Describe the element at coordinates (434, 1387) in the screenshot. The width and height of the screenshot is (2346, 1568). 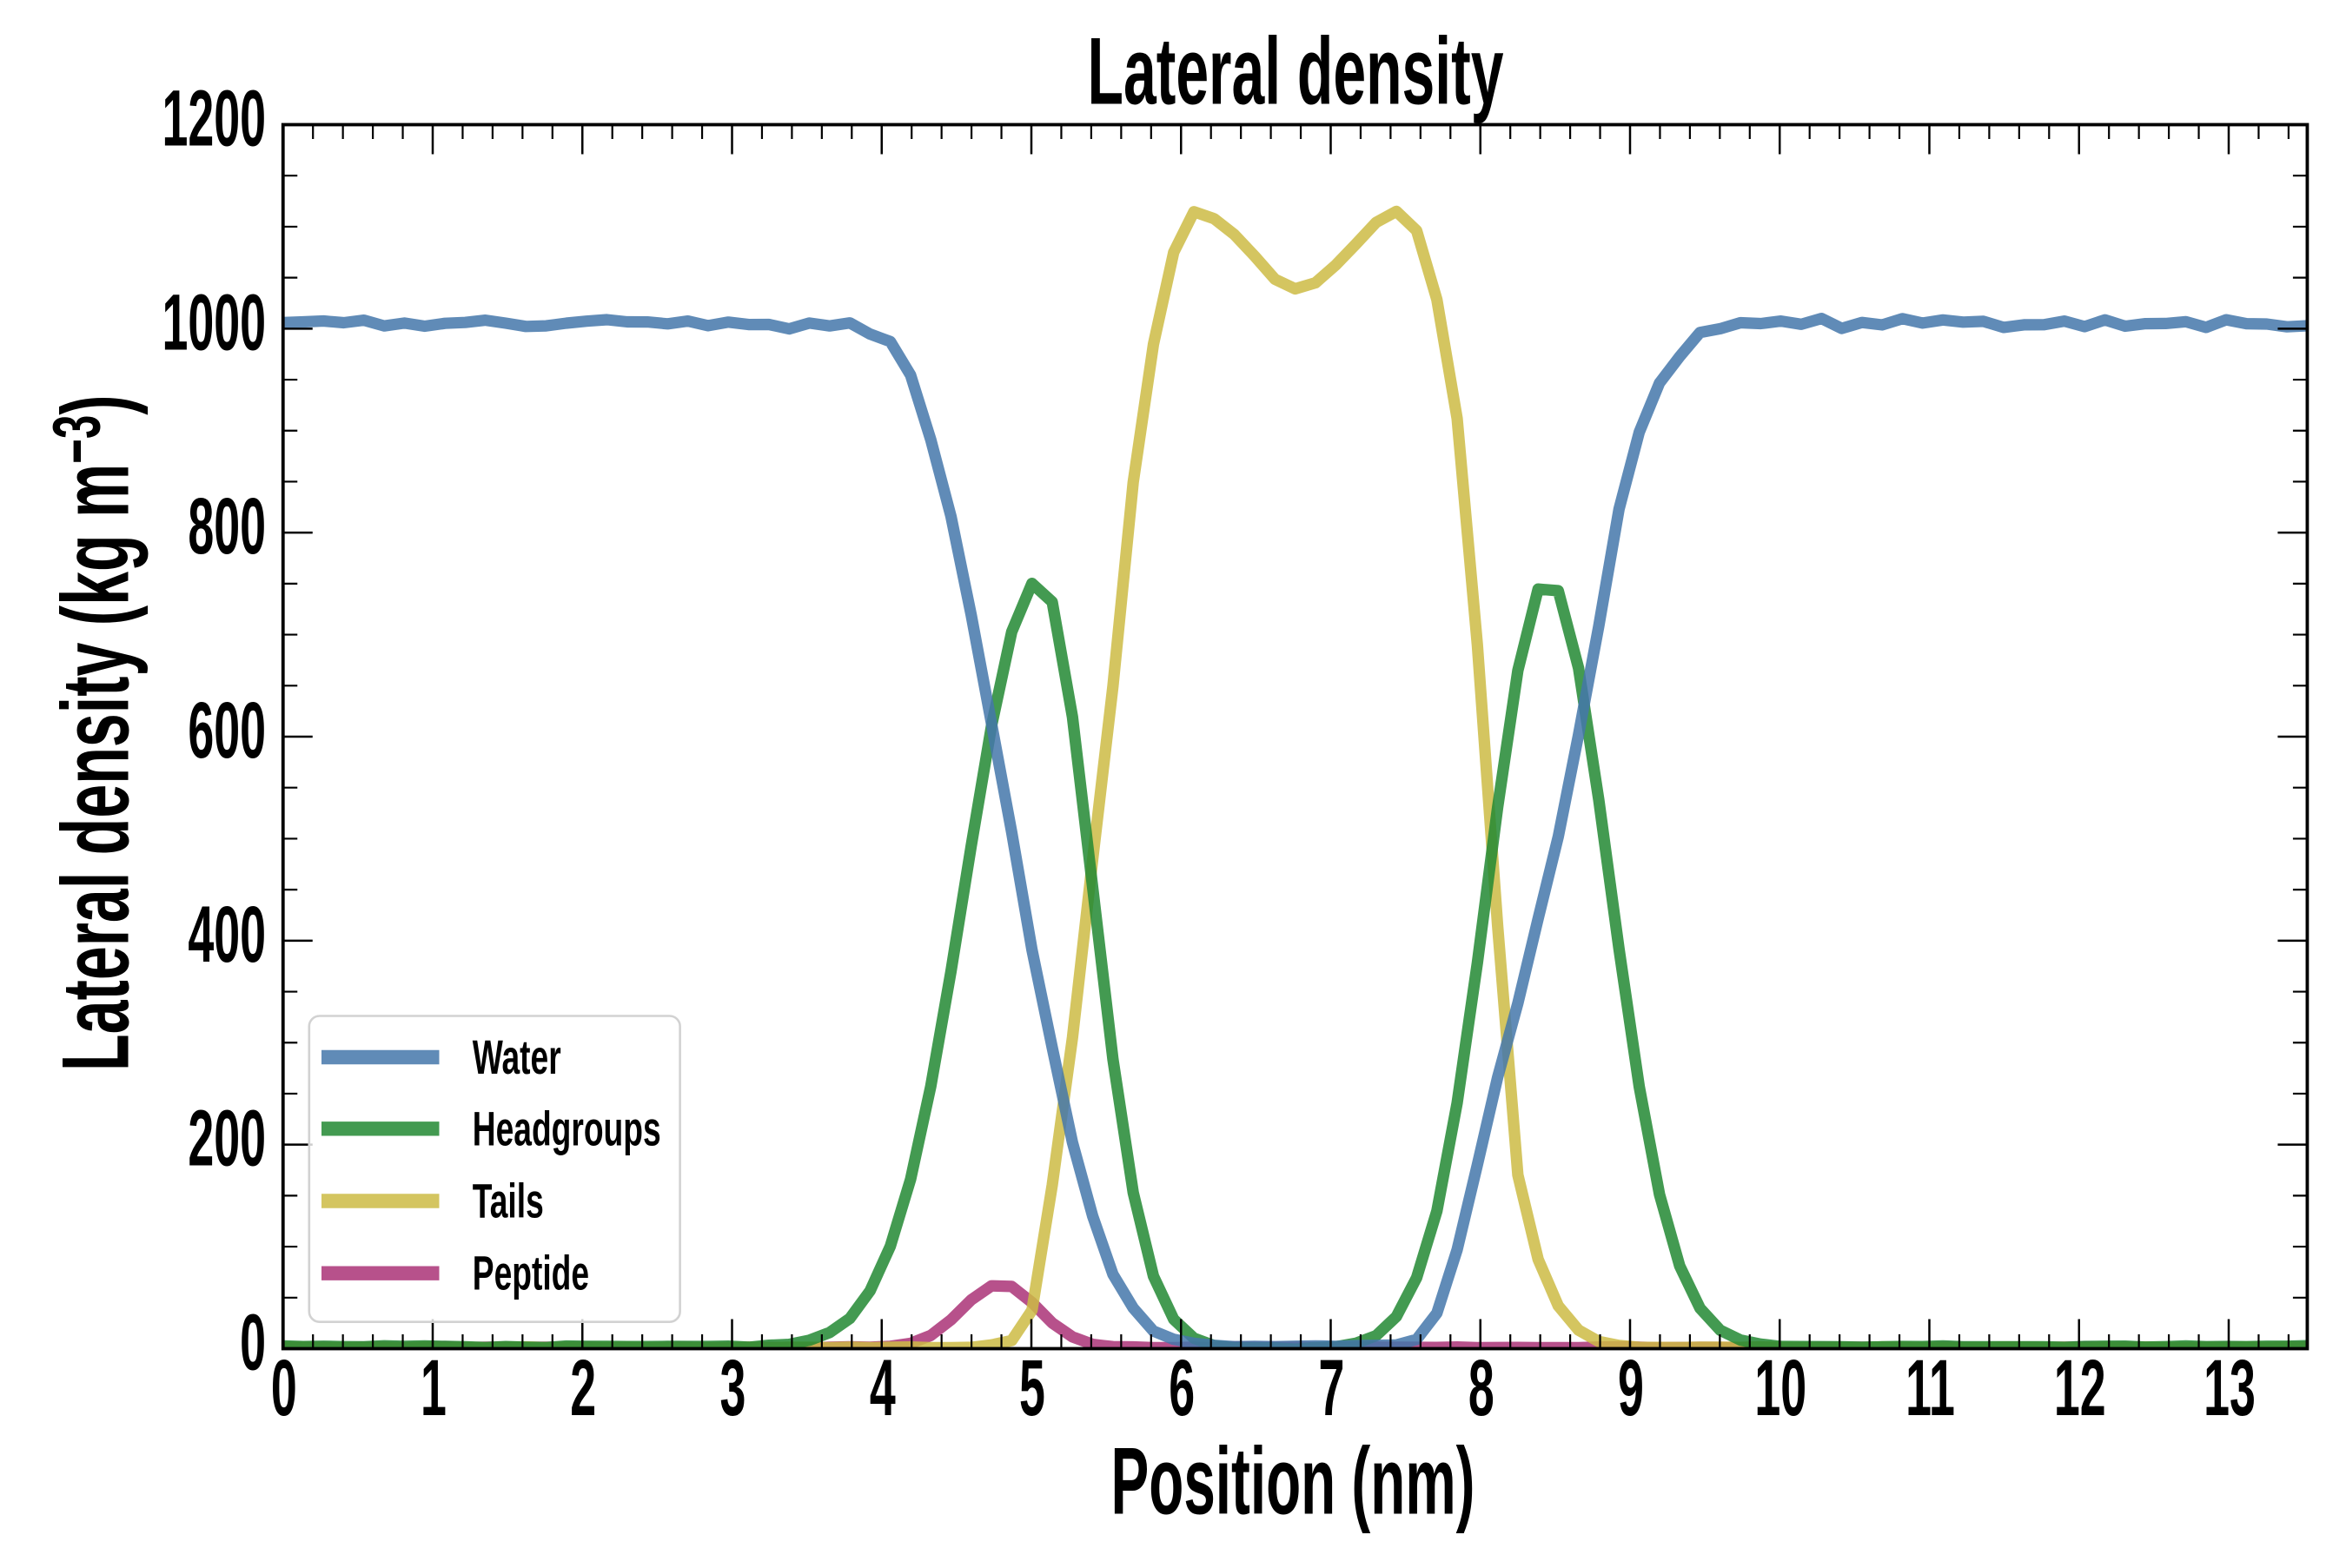
I see `svg-text: 1` at that location.